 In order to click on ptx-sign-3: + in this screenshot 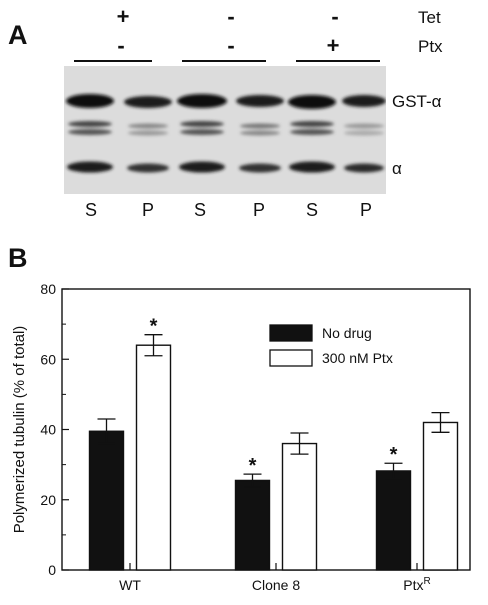, I will do `click(333, 45)`.